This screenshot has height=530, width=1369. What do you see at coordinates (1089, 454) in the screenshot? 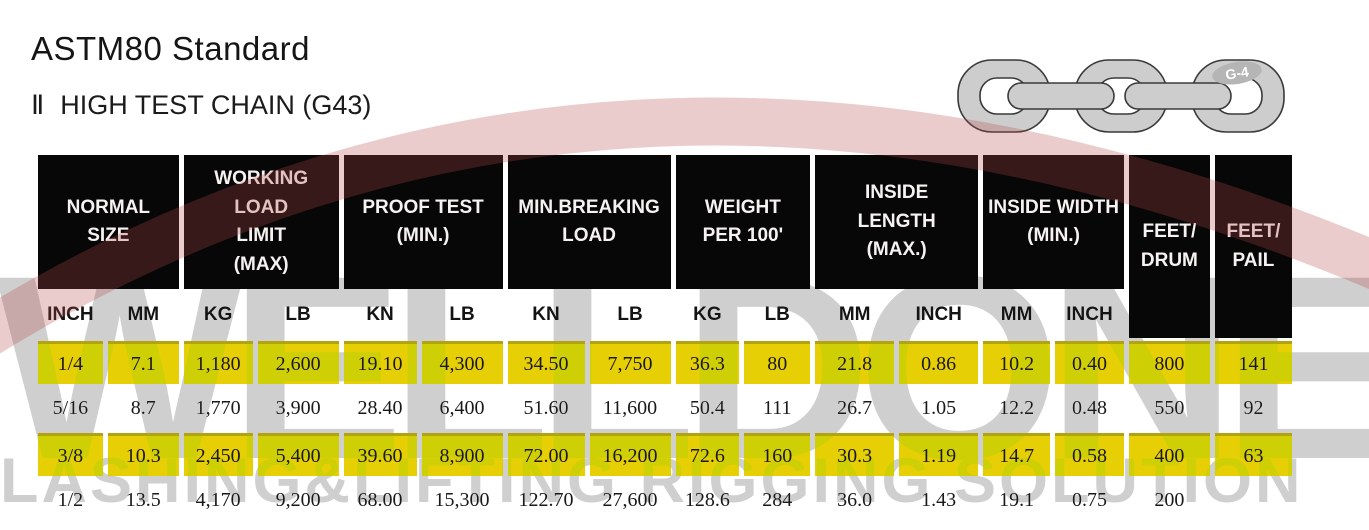
I see `spec-cell: 0.58` at bounding box center [1089, 454].